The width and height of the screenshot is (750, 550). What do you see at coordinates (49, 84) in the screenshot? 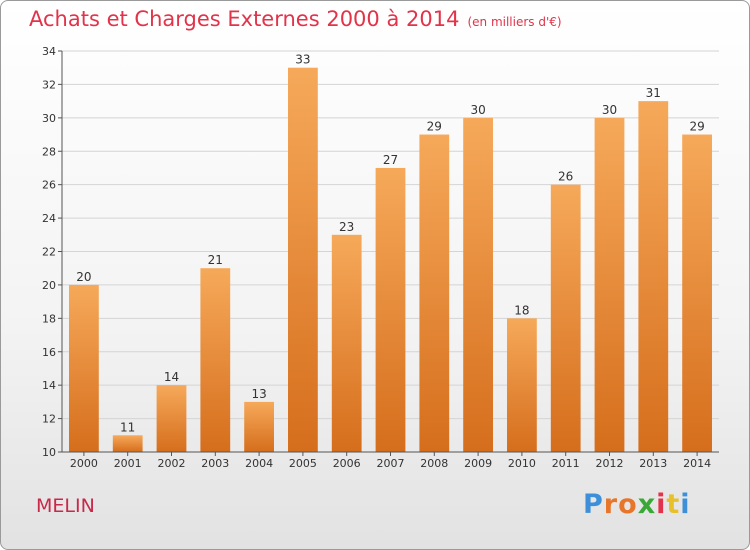
I see `y-tick-label: 32` at bounding box center [49, 84].